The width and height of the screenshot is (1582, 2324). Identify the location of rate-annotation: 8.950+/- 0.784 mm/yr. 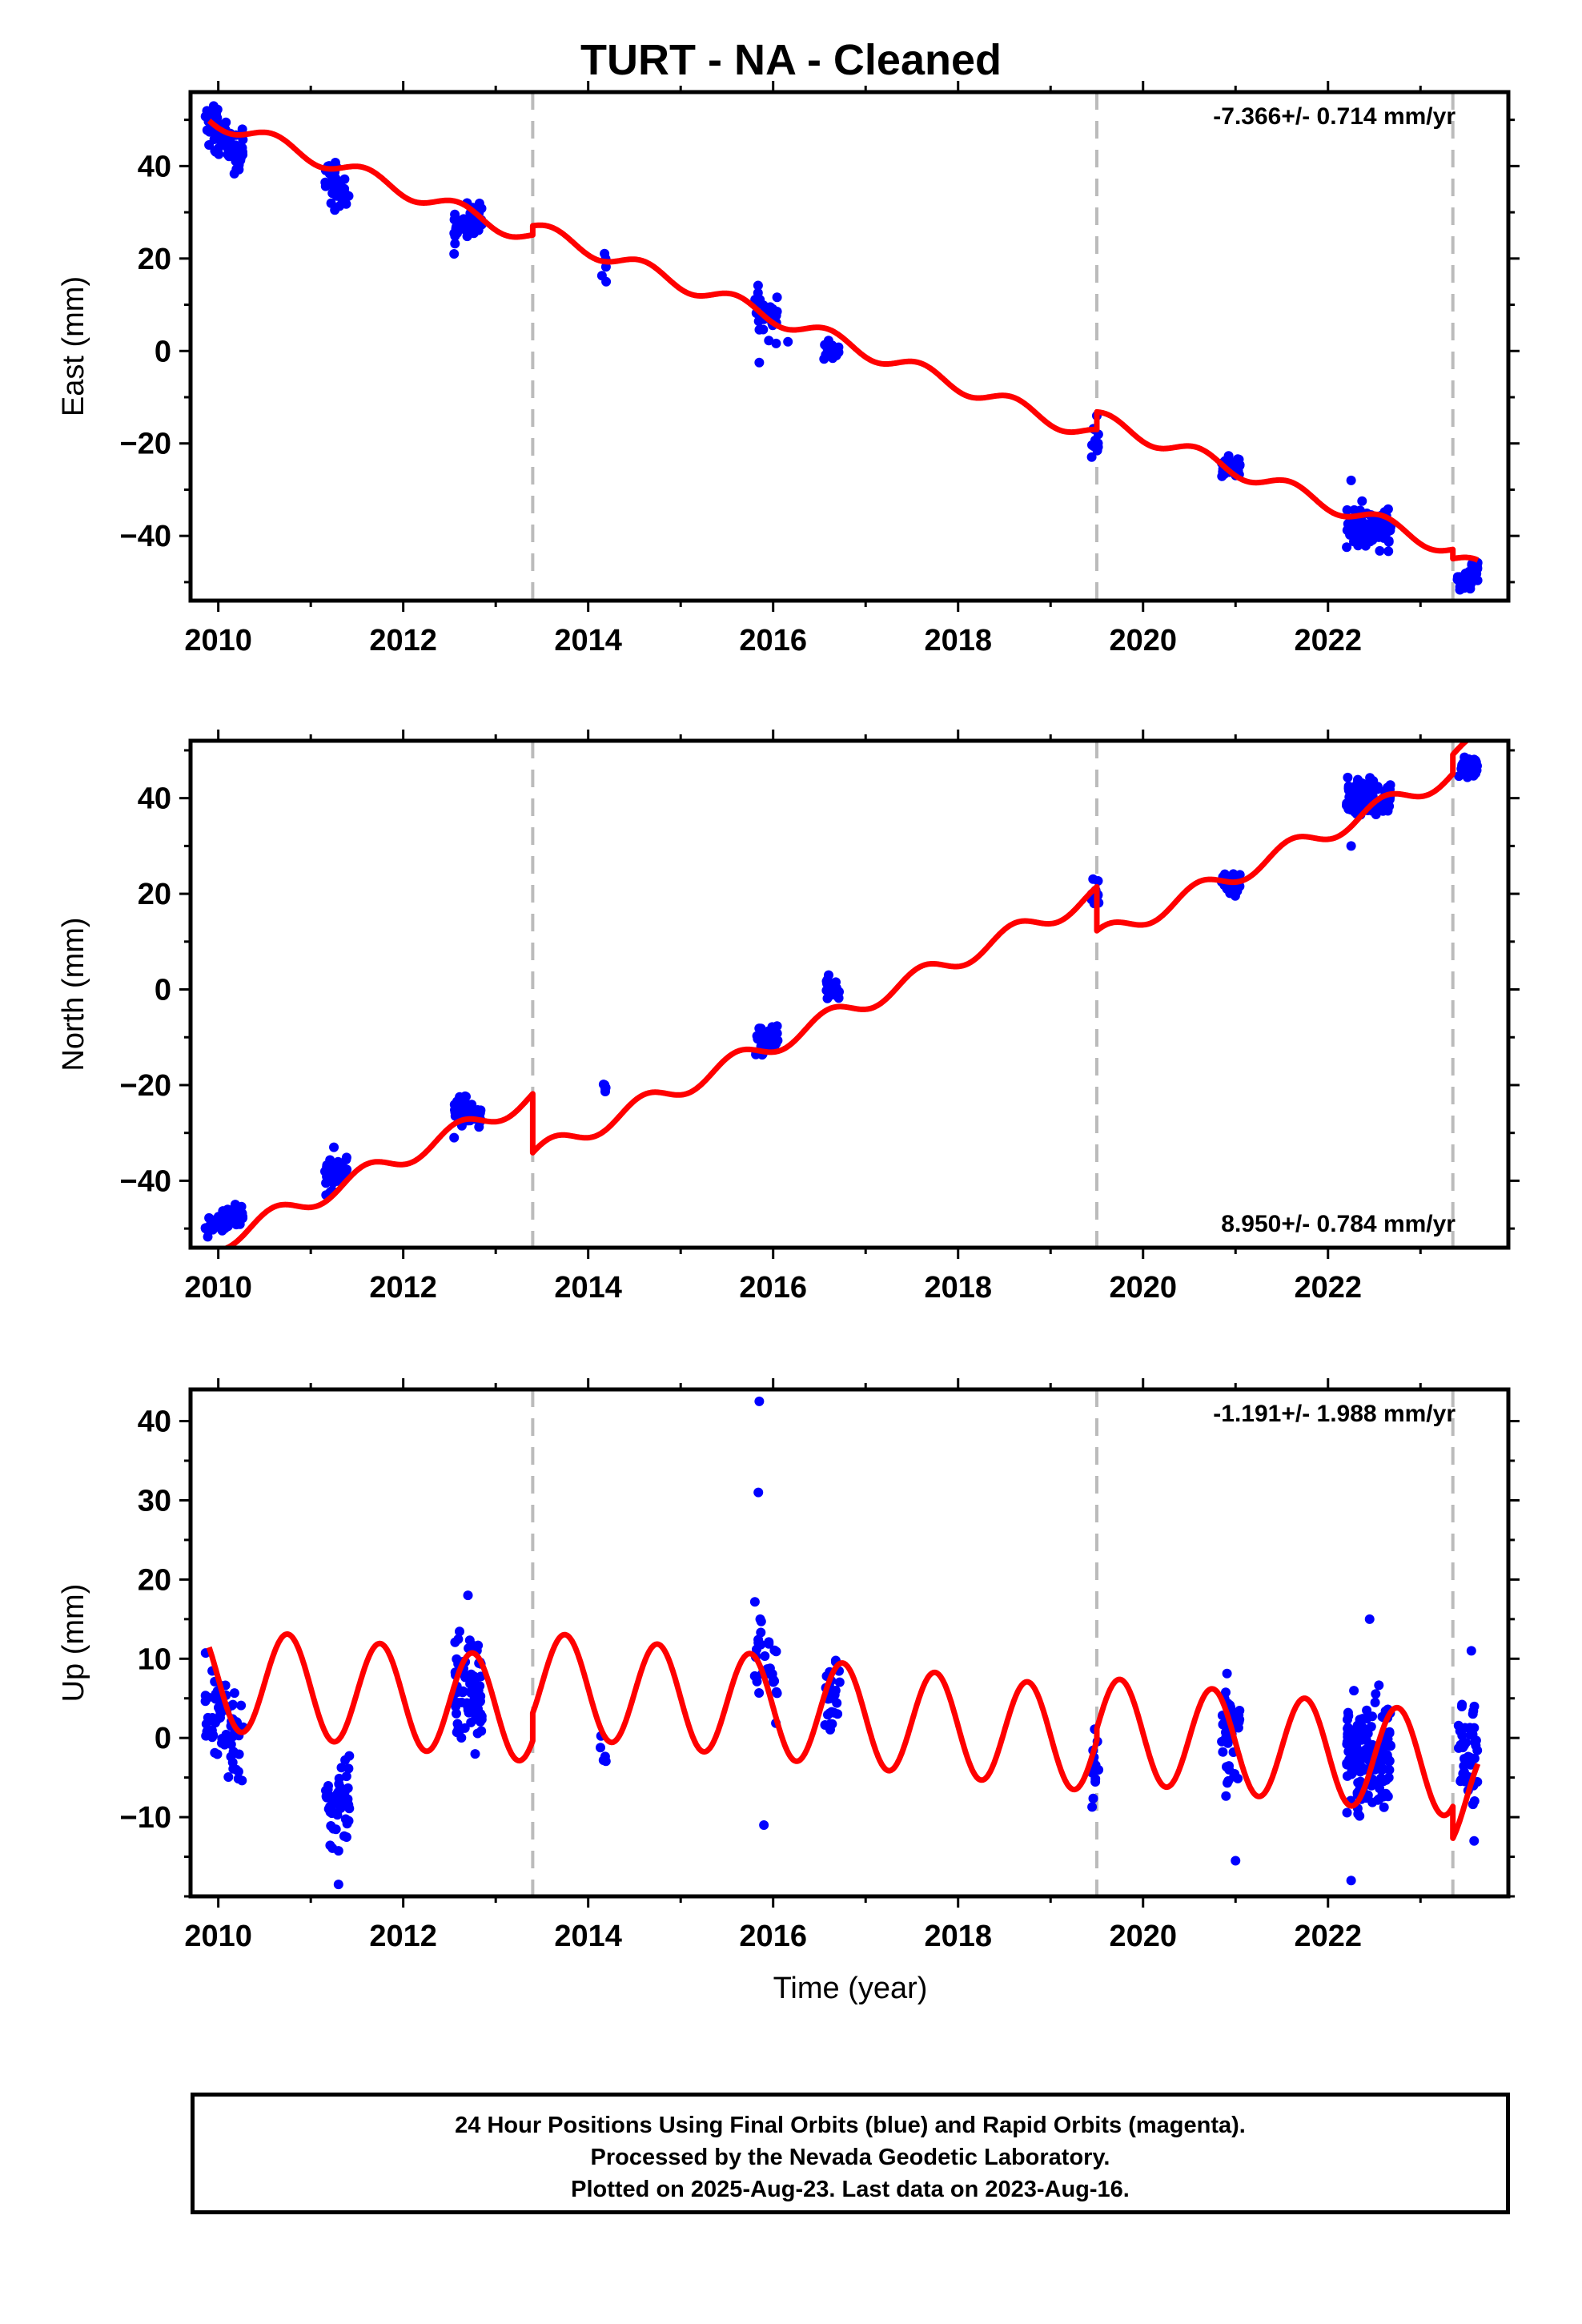
(1338, 1224).